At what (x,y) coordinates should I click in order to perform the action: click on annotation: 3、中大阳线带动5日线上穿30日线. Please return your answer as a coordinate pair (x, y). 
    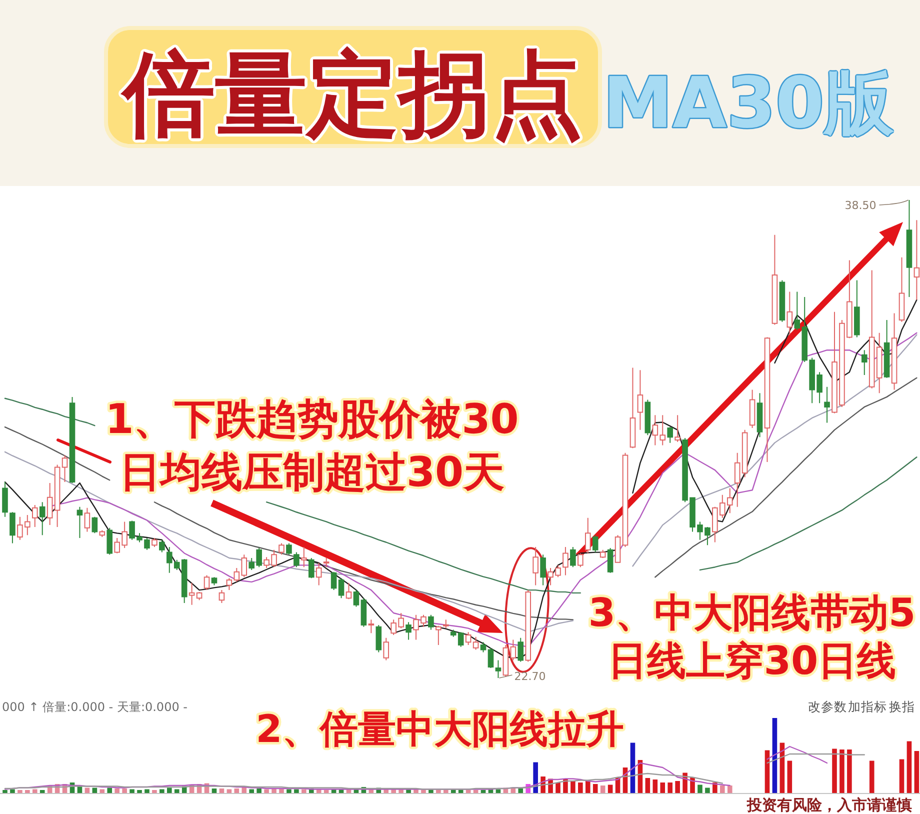
    Looking at the image, I should click on (752, 637).